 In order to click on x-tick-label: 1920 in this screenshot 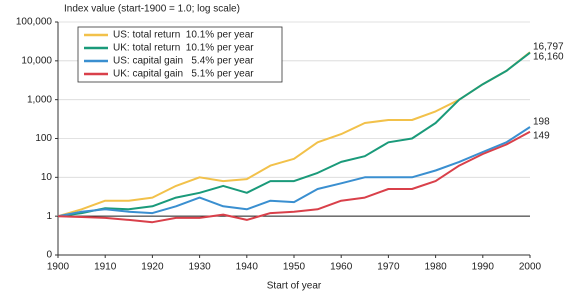, I will do `click(152, 267)`.